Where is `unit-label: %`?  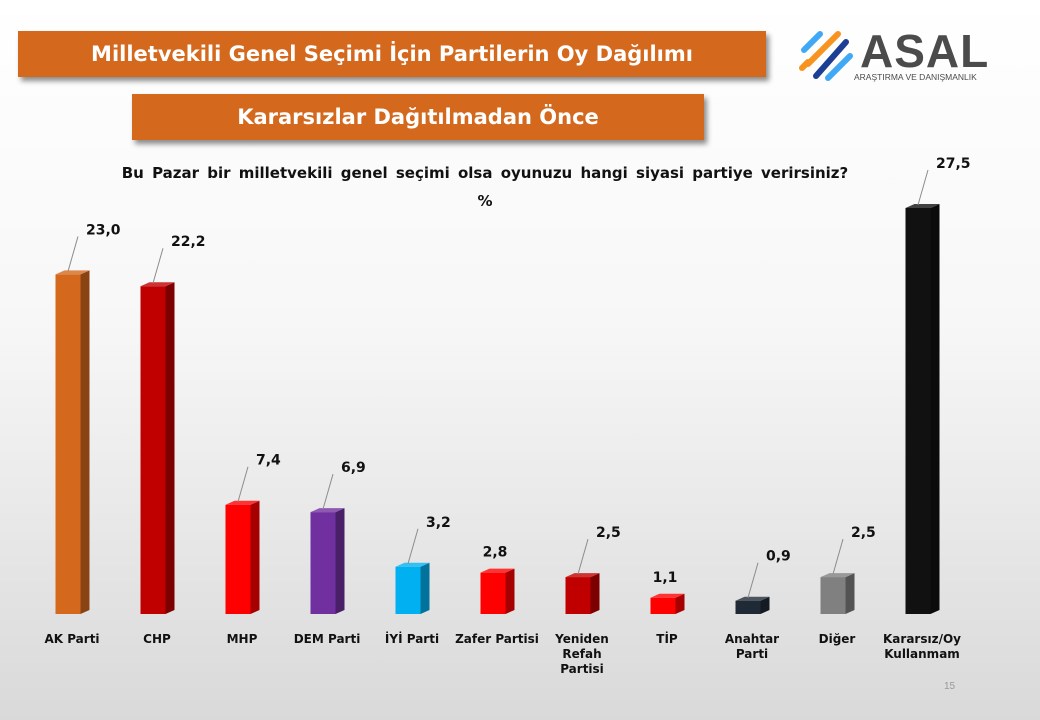 unit-label: % is located at coordinates (485, 201).